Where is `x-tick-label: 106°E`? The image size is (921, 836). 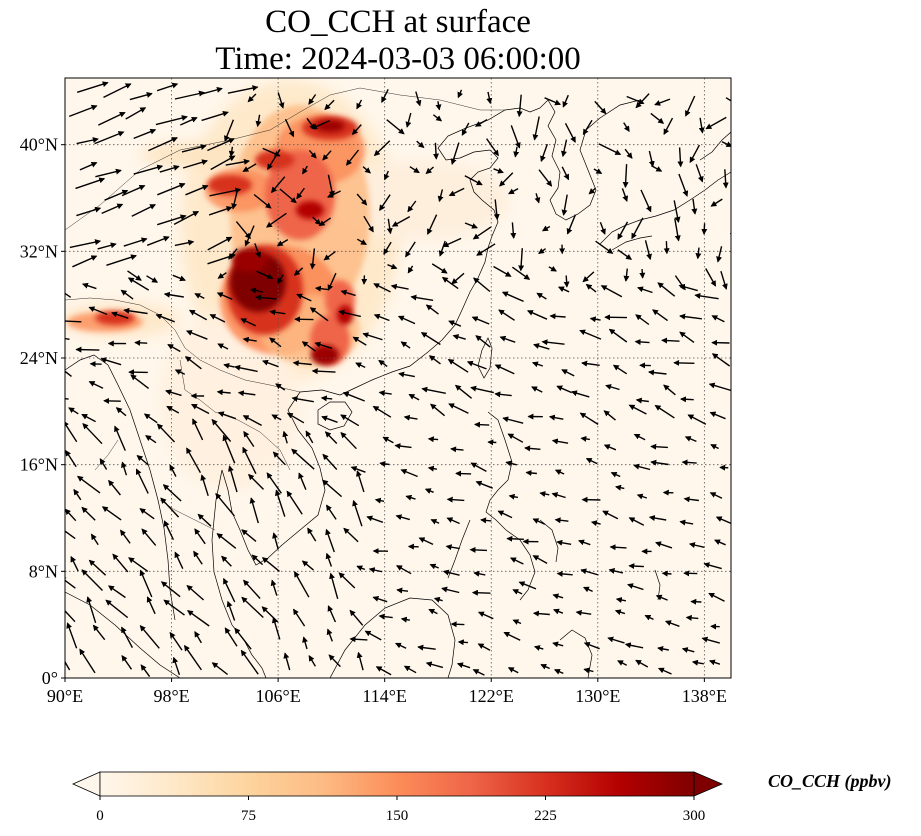 x-tick-label: 106°E is located at coordinates (278, 696).